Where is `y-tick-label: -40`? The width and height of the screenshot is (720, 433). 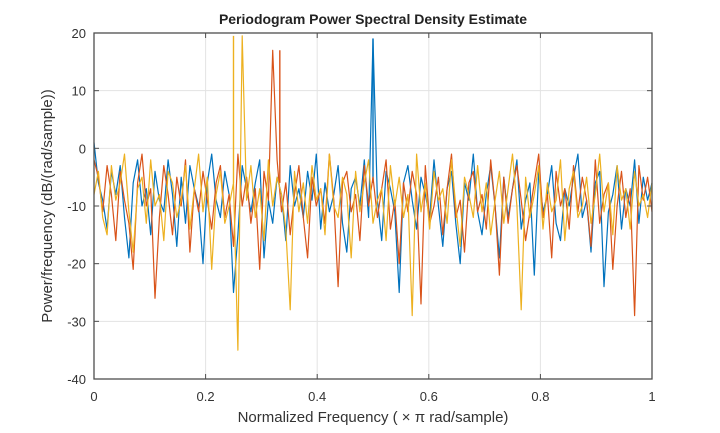
y-tick-label: -40 is located at coordinates (76, 379).